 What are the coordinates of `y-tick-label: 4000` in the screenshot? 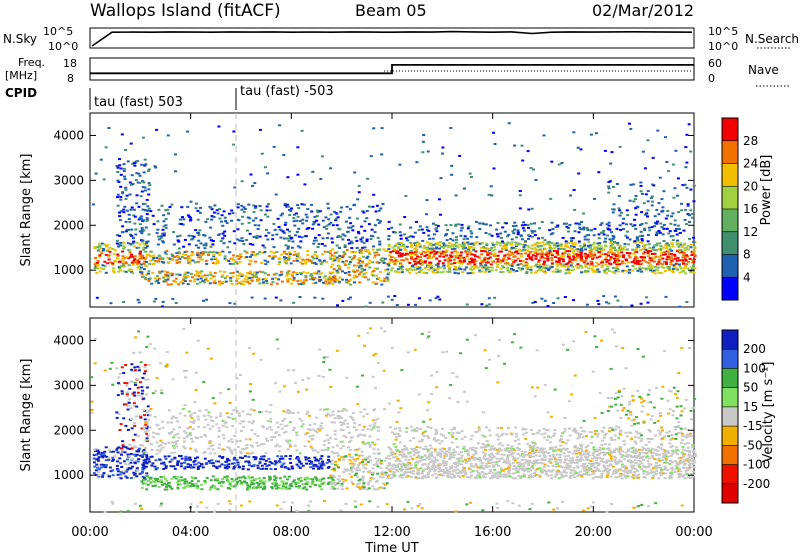 It's located at (68, 135).